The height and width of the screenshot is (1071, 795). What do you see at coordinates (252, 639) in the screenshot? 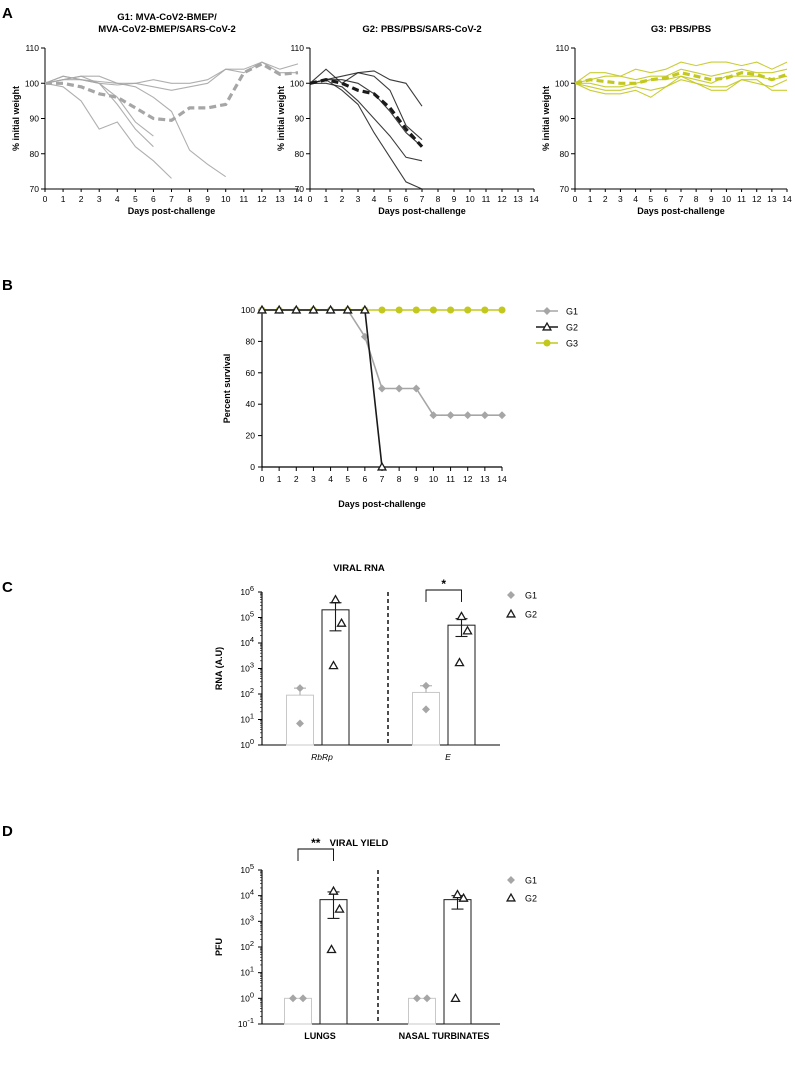
I see `y-tick-exponent: 4` at bounding box center [252, 639].